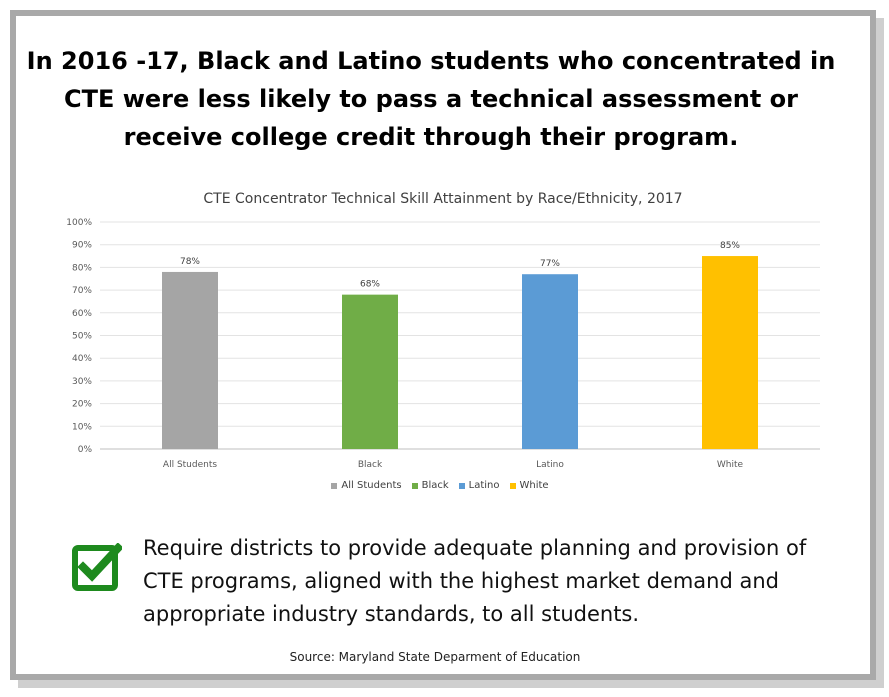 This screenshot has width=889, height=697. I want to click on legend-item-latino: Latino, so click(479, 485).